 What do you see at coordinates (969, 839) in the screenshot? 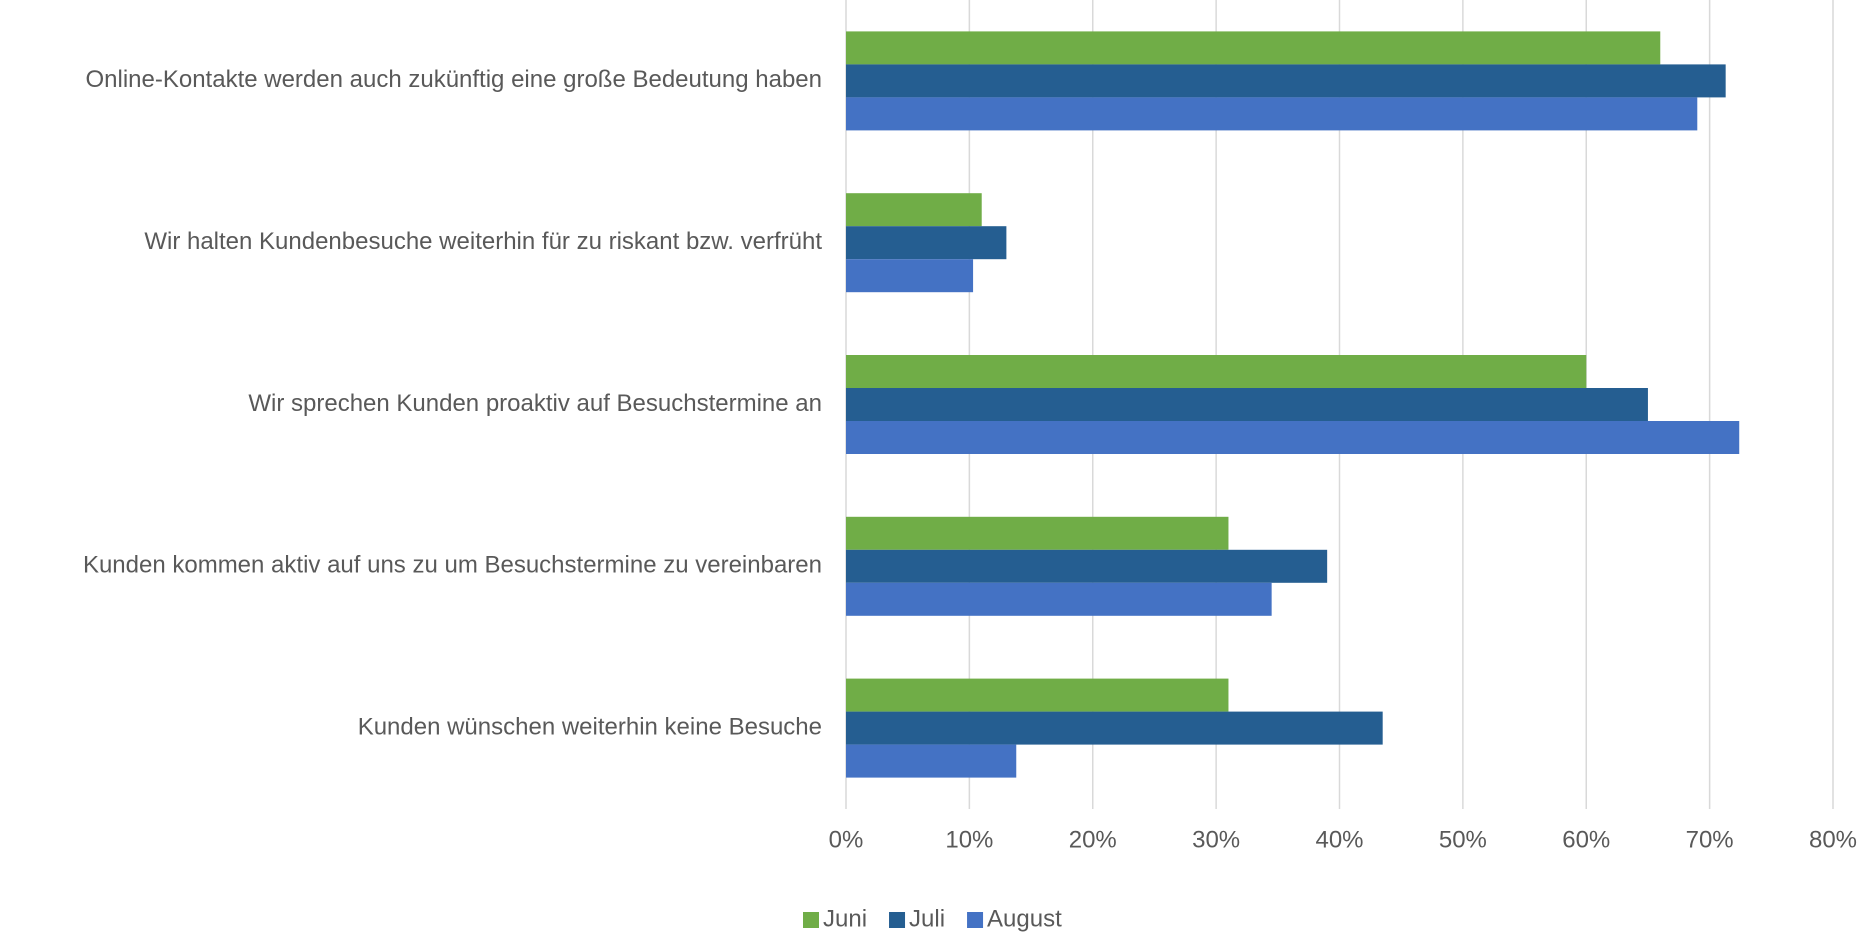
I see `x-tick-label: 10%` at bounding box center [969, 839].